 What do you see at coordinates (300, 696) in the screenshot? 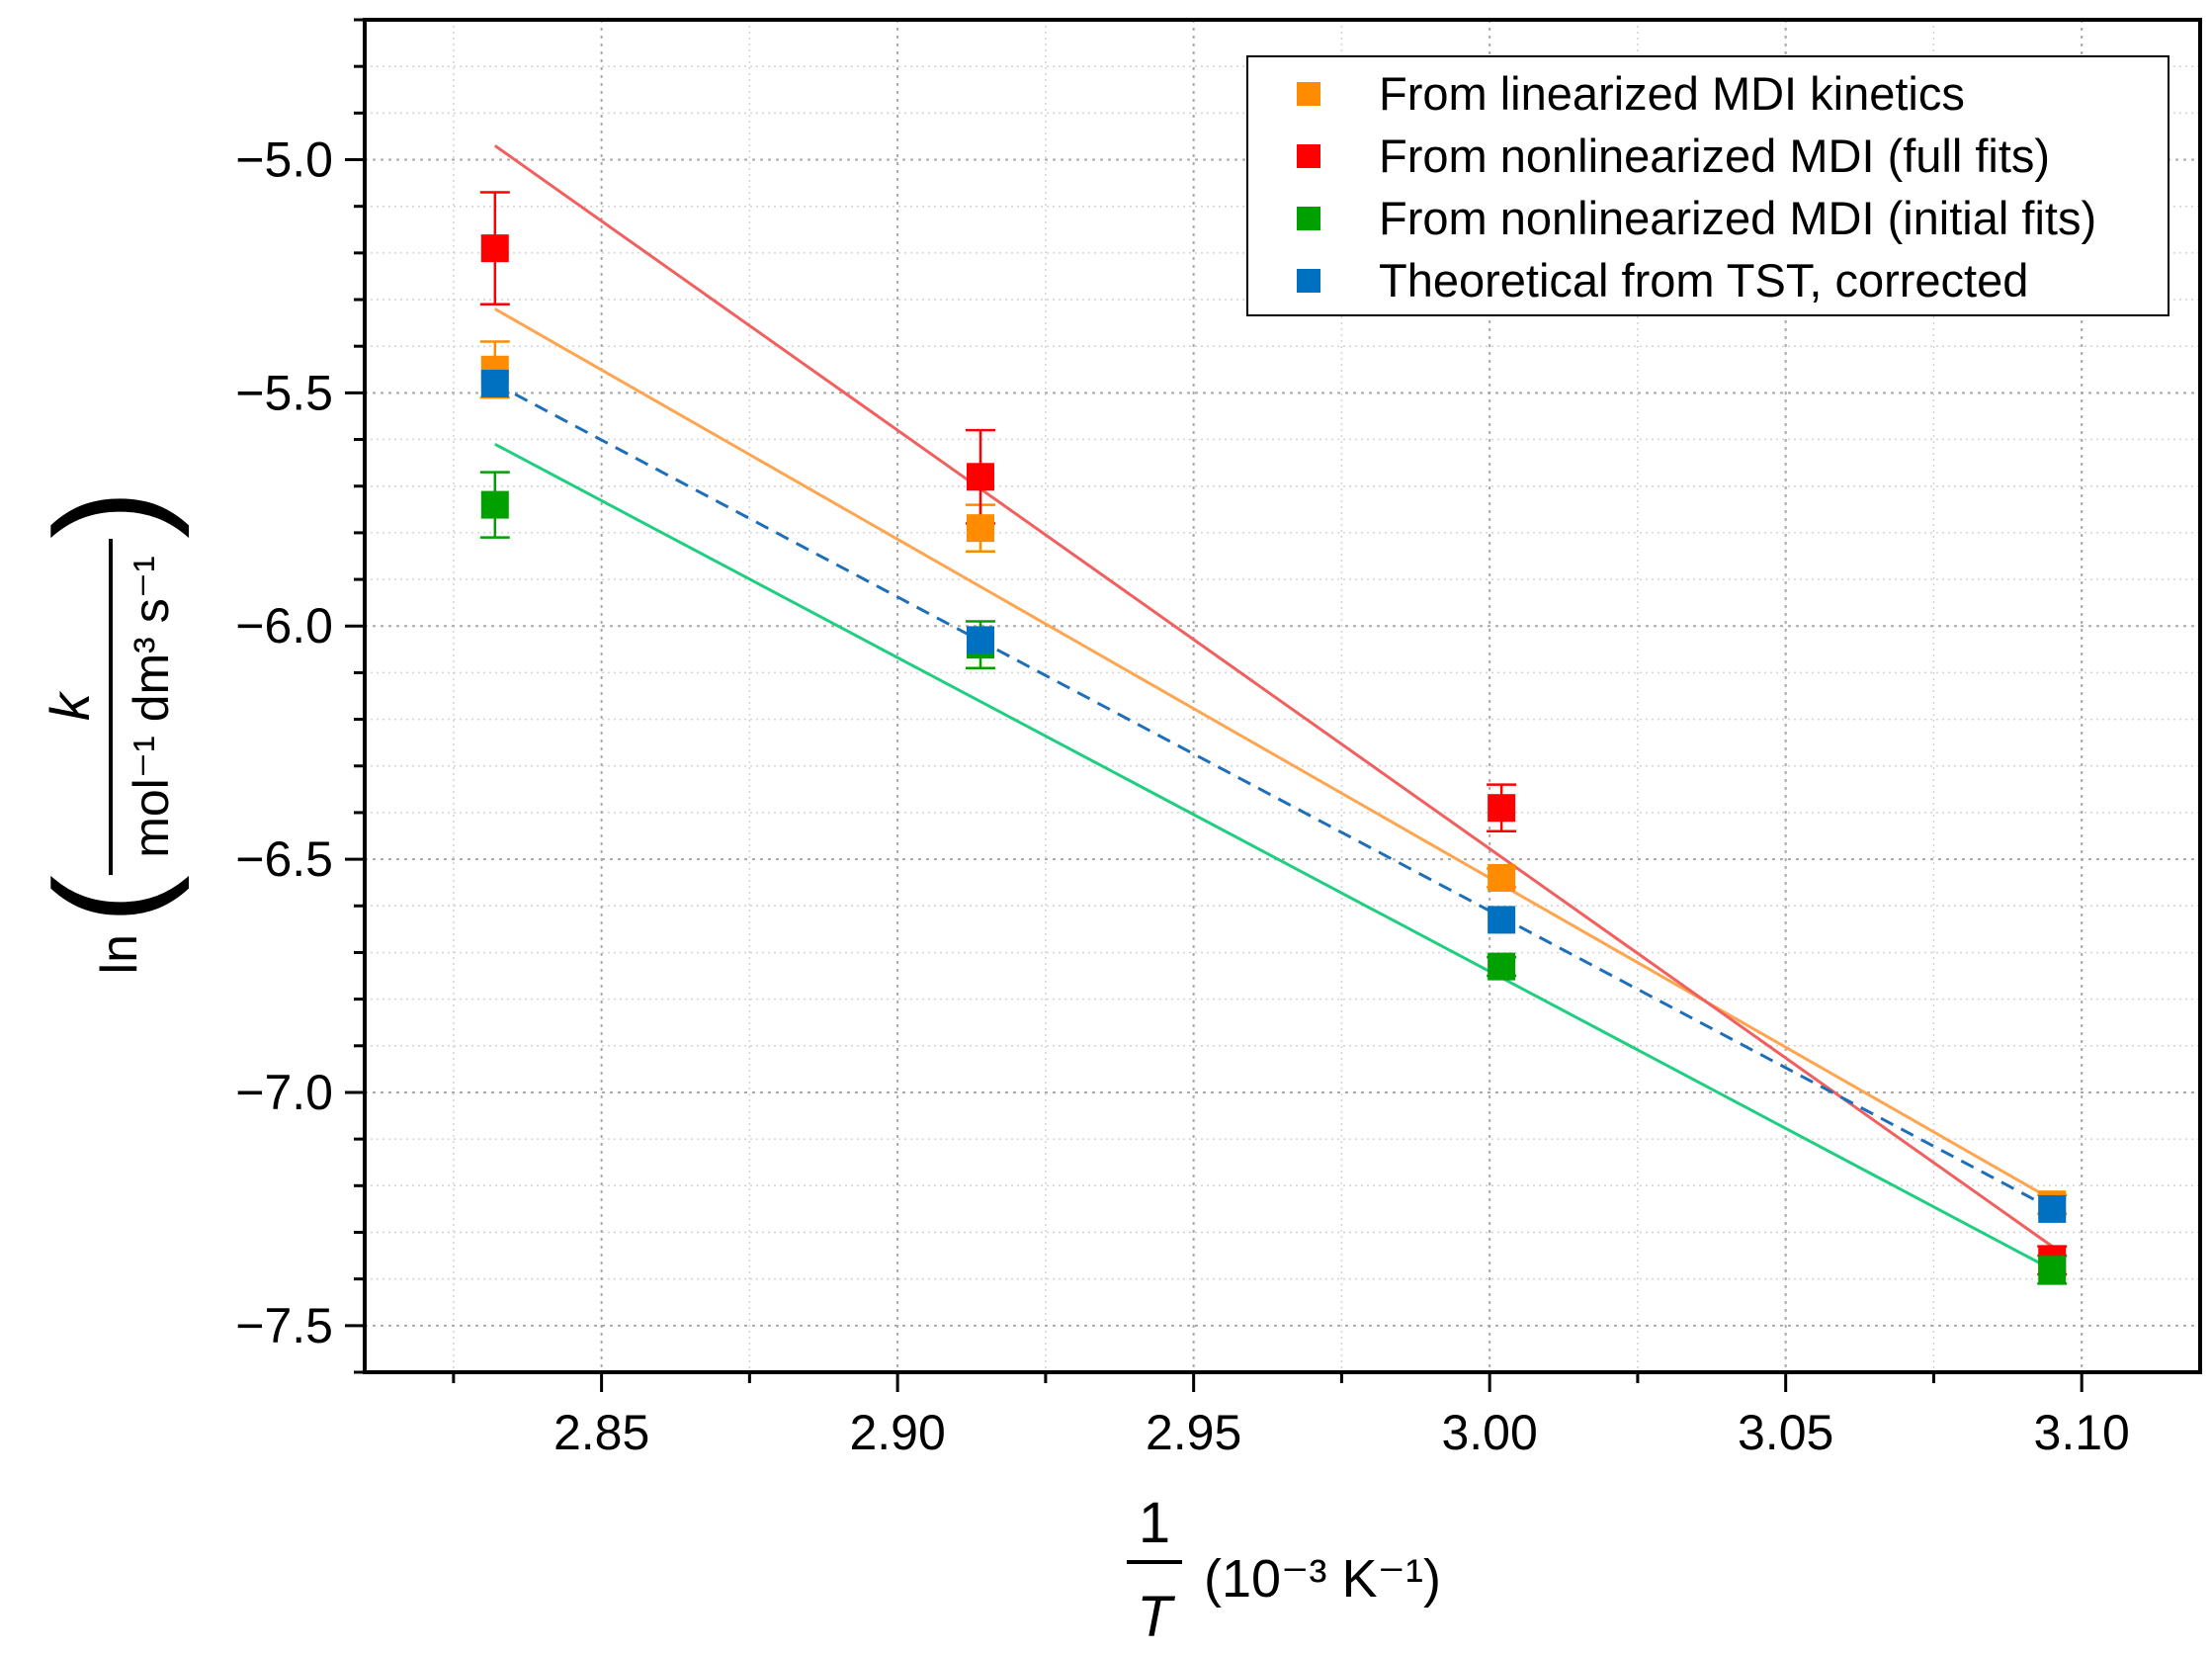
I see `y-axis: −5.0 −5.5 −6.0 −6.5 −7.0 −7.5` at bounding box center [300, 696].